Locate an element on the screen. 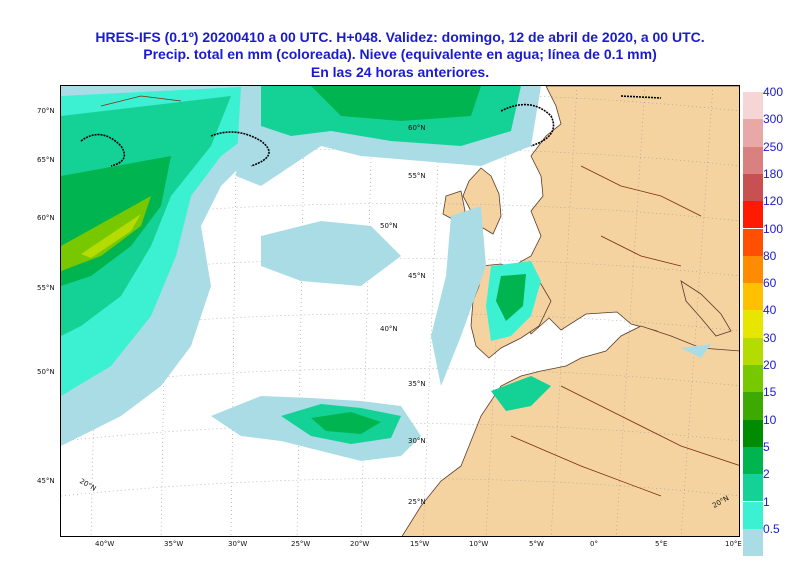 The width and height of the screenshot is (800, 565). legend-label: 20 is located at coordinates (770, 365).